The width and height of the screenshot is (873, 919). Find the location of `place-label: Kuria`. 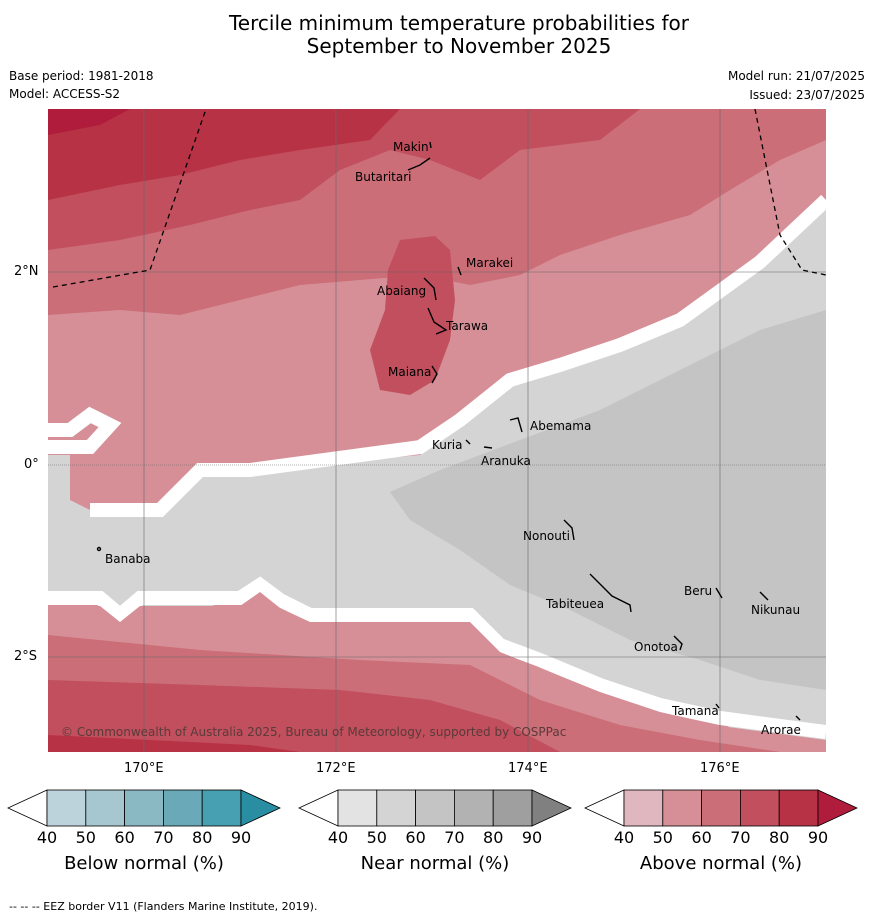

place-label: Kuria is located at coordinates (447, 445).